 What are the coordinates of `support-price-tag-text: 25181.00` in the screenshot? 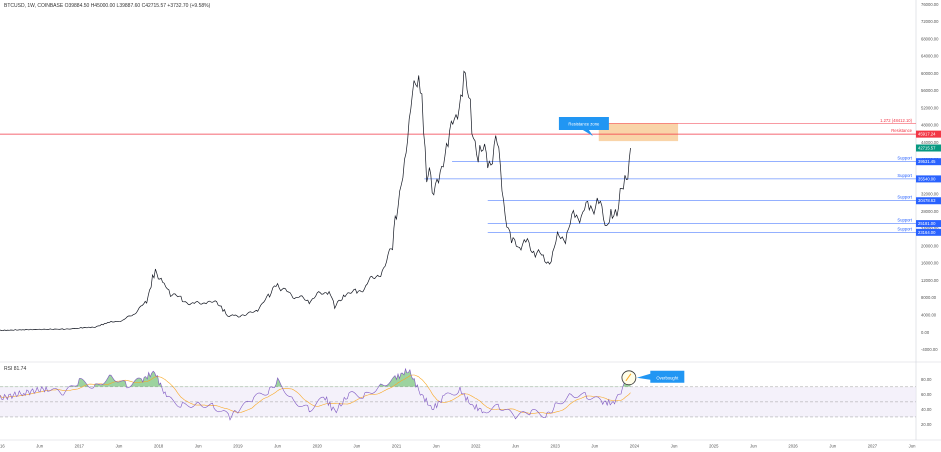 It's located at (927, 223).